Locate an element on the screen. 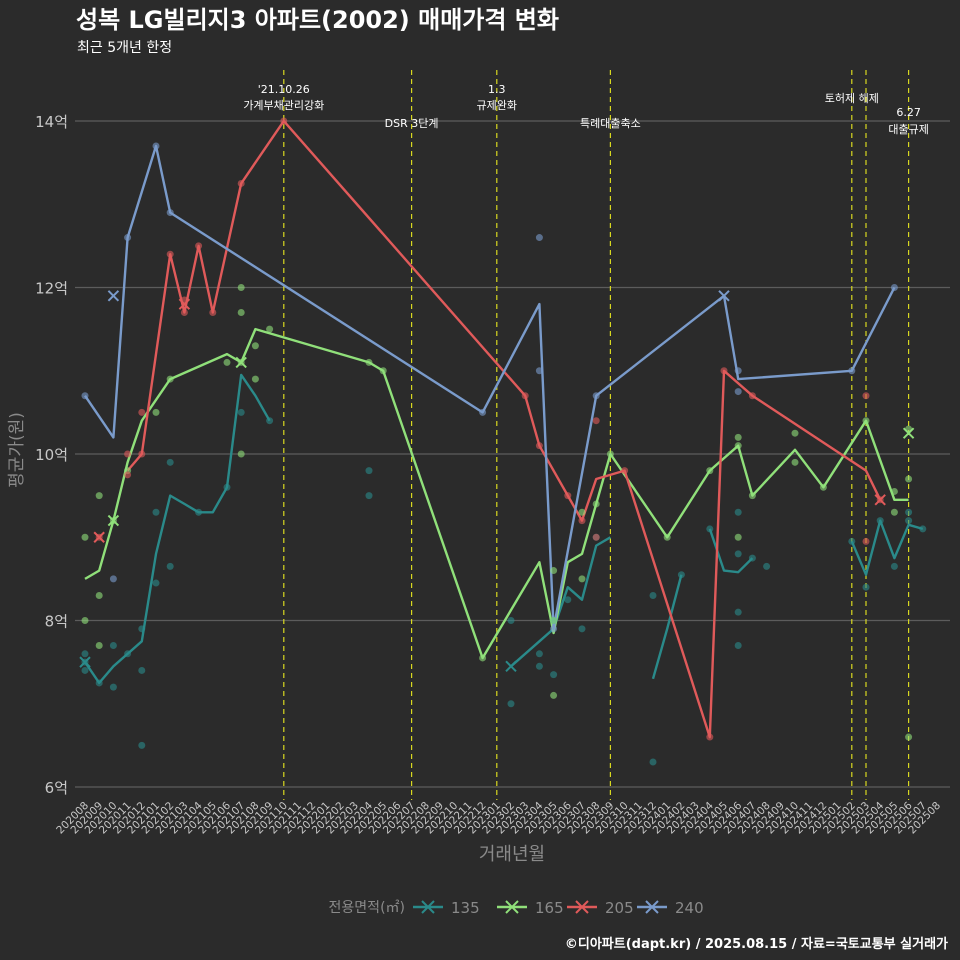  legend-title: 전용면적(㎡) is located at coordinates (367, 908).